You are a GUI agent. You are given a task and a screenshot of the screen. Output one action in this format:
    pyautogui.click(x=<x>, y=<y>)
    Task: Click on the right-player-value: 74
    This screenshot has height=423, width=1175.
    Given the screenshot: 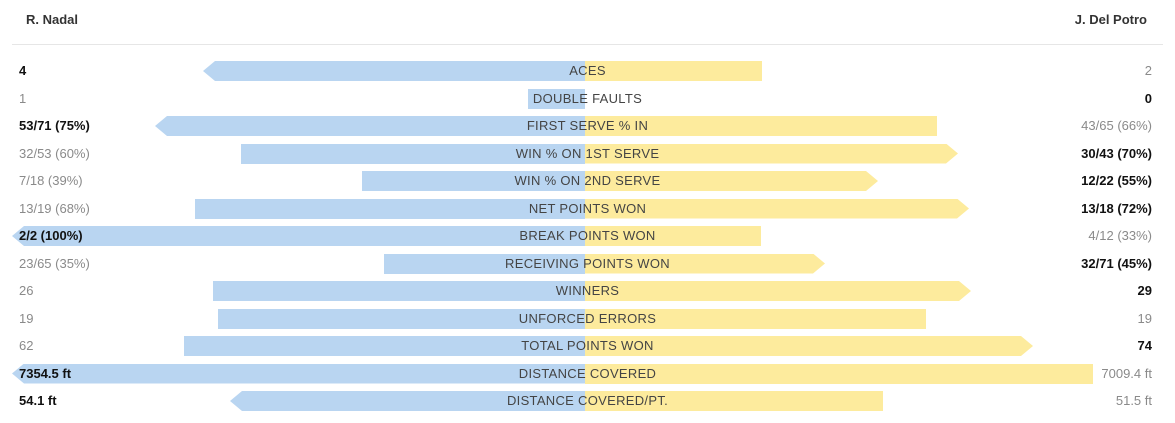 What is the action you would take?
    pyautogui.click(x=1144, y=345)
    